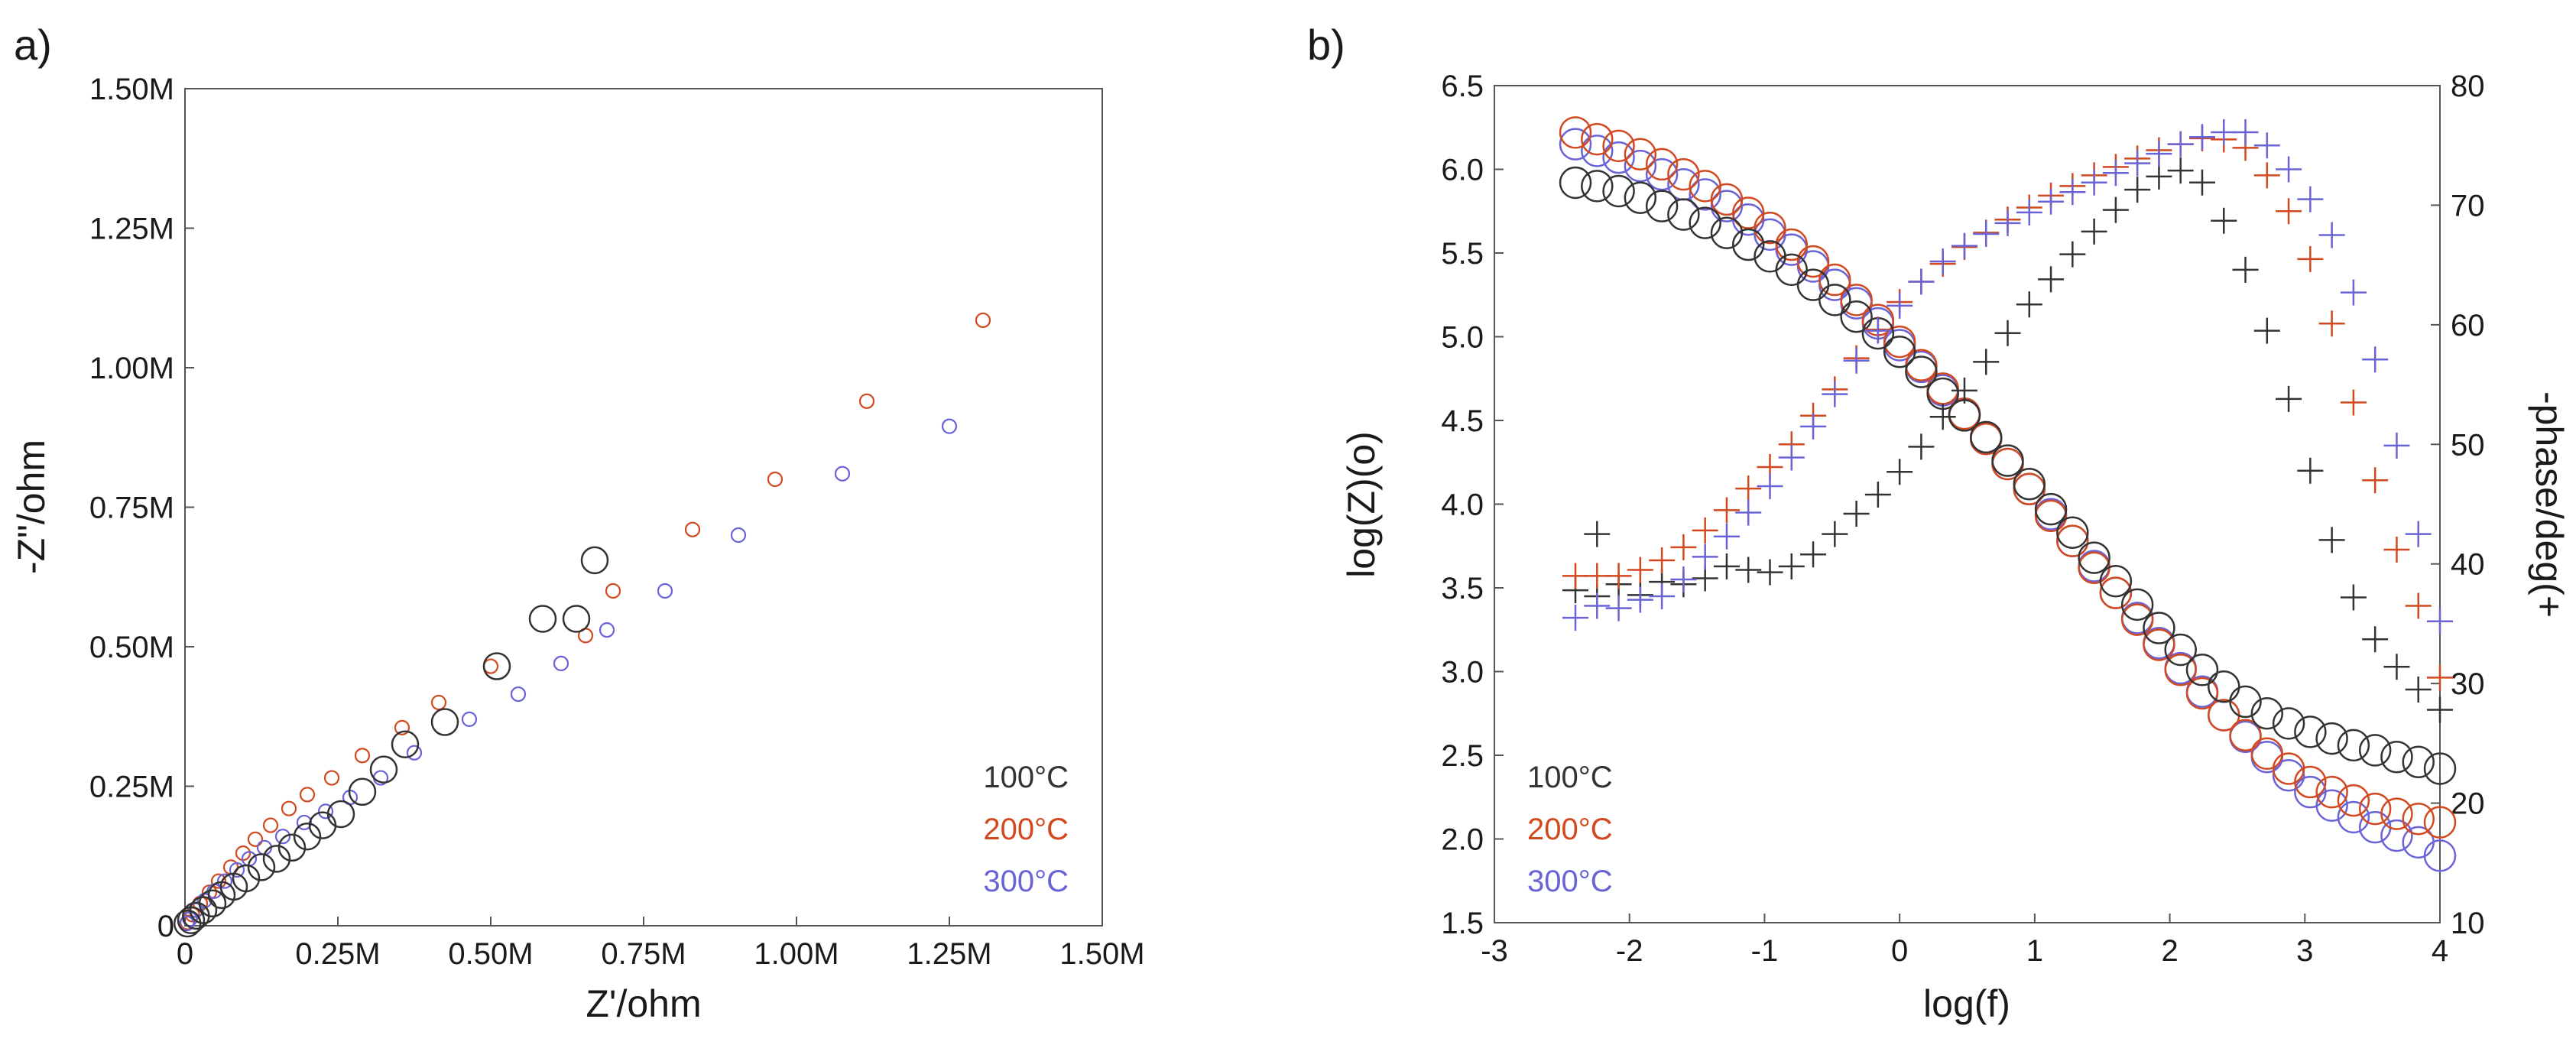  I want to click on panel-b-right-y-ticks: 10 20 30 40 50 60 70 80, so click(2458, 505).